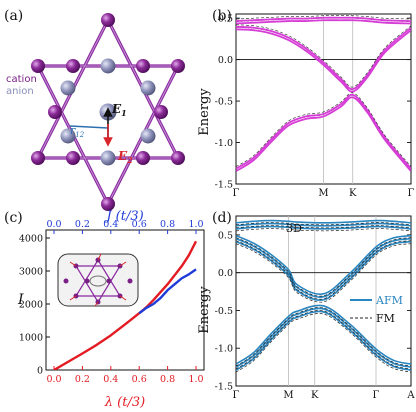  Describe the element at coordinates (31, 338) in the screenshot. I see `y-tick-label: 1000` at that location.